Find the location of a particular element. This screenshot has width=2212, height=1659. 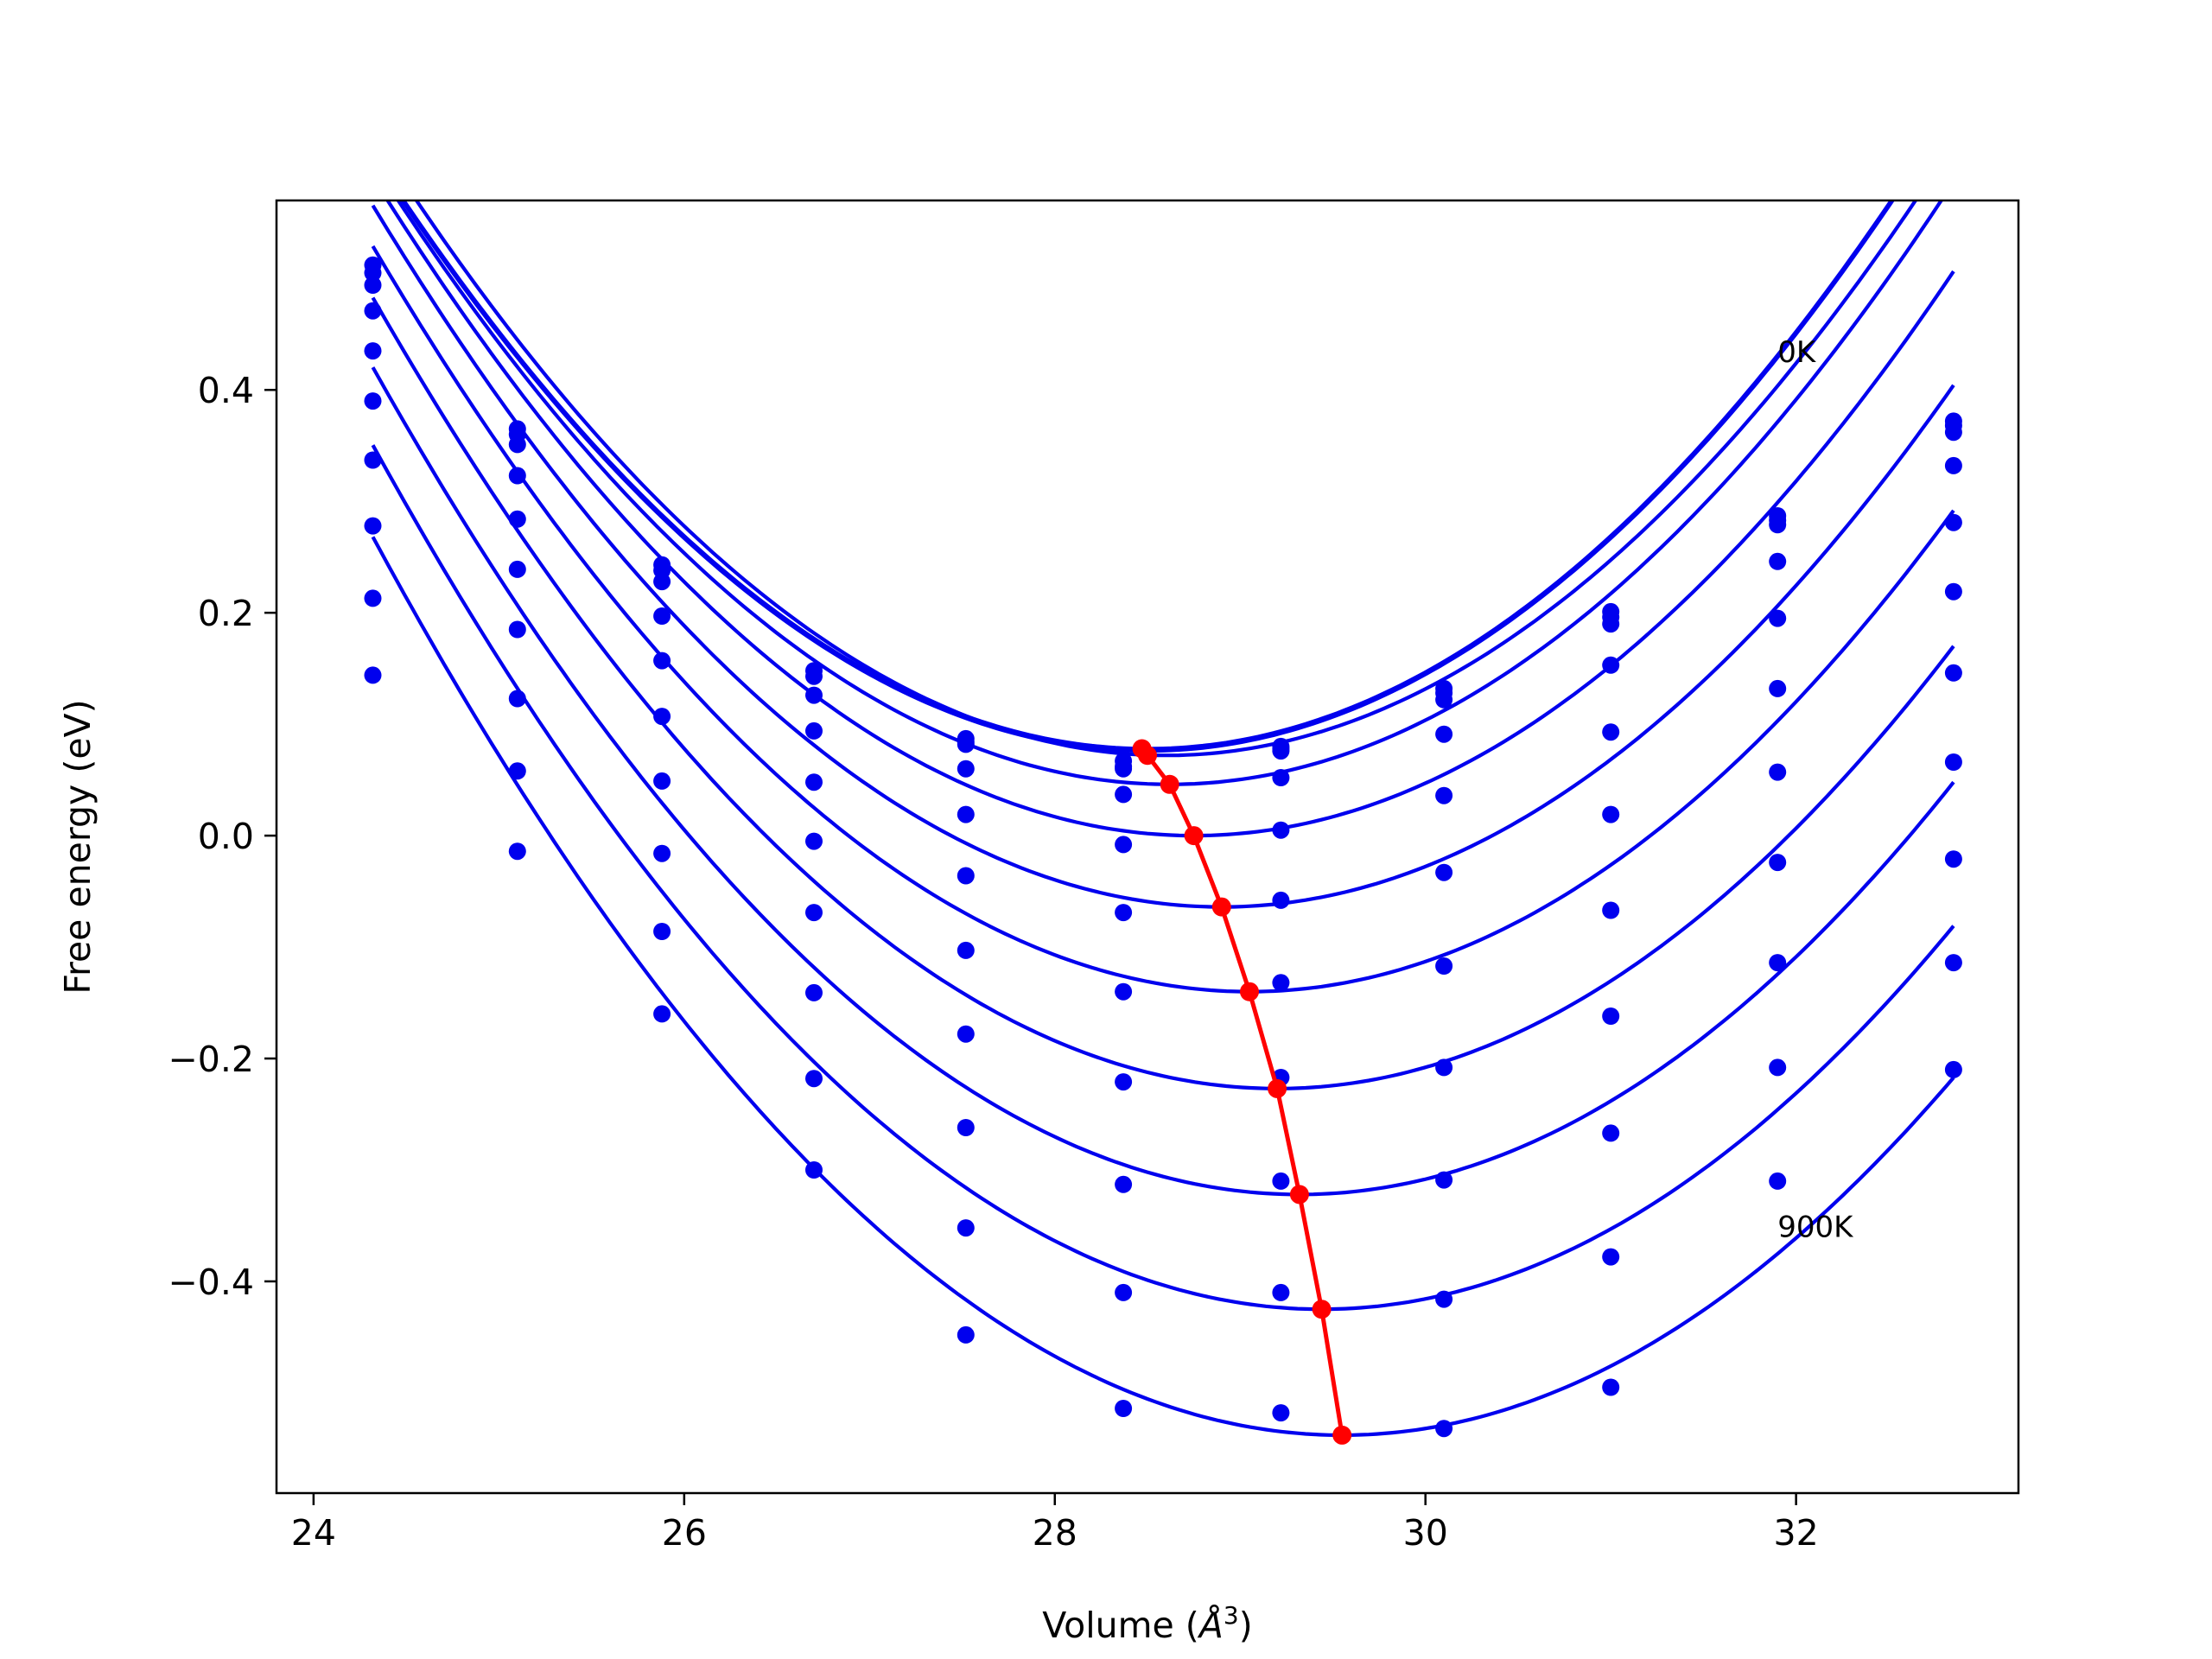

minimum-path-line is located at coordinates (1242, 1091).